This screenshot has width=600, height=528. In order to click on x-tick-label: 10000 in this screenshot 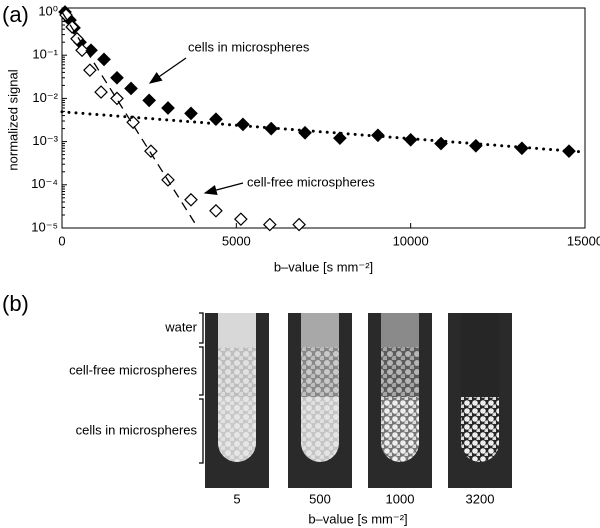, I will do `click(411, 240)`.